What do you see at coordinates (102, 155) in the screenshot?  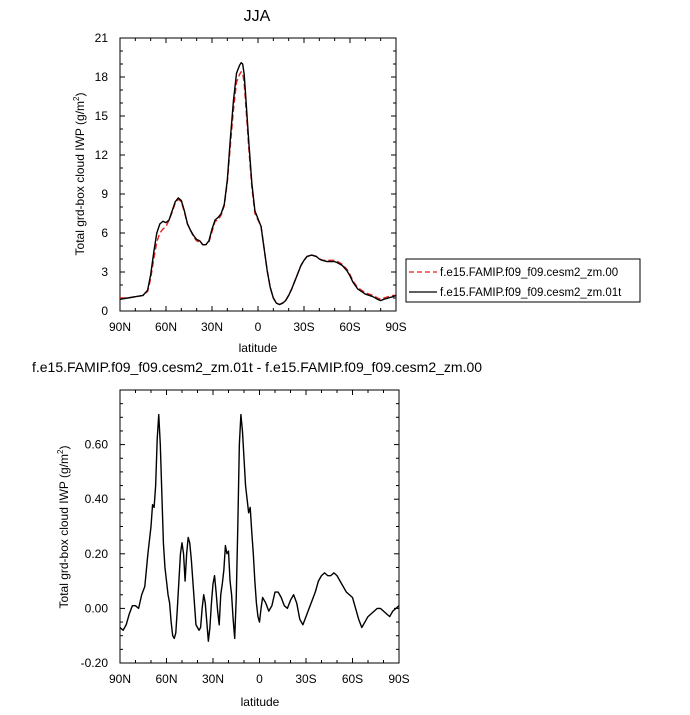 I see `y-tick-label: 12` at bounding box center [102, 155].